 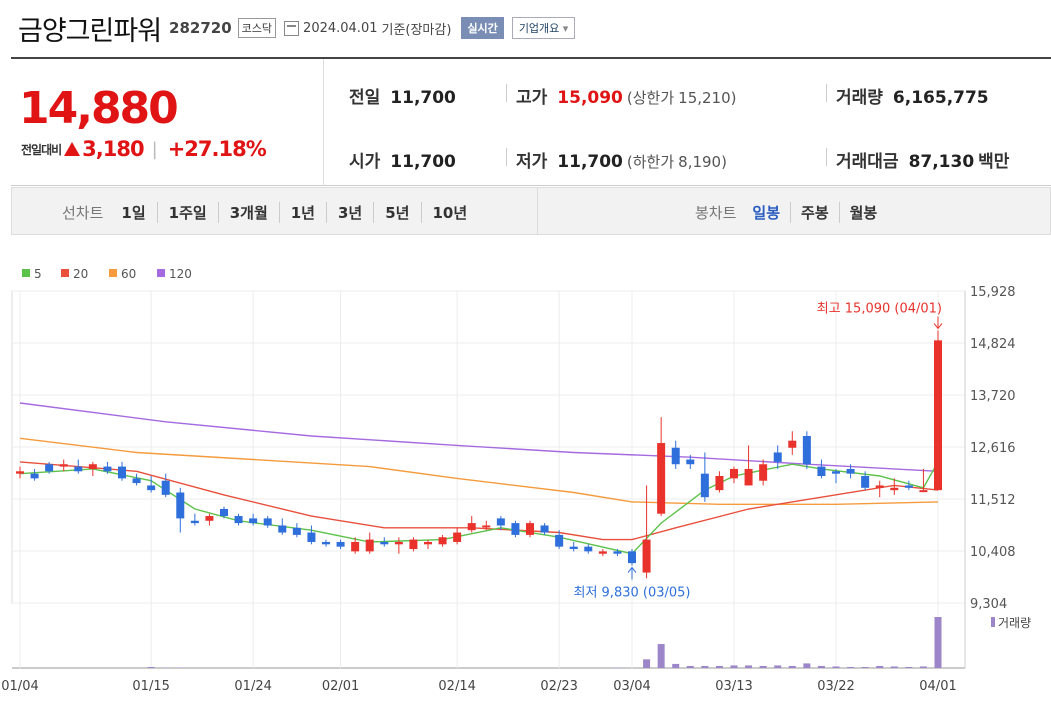 I want to click on legend-label: 5, so click(x=38, y=274).